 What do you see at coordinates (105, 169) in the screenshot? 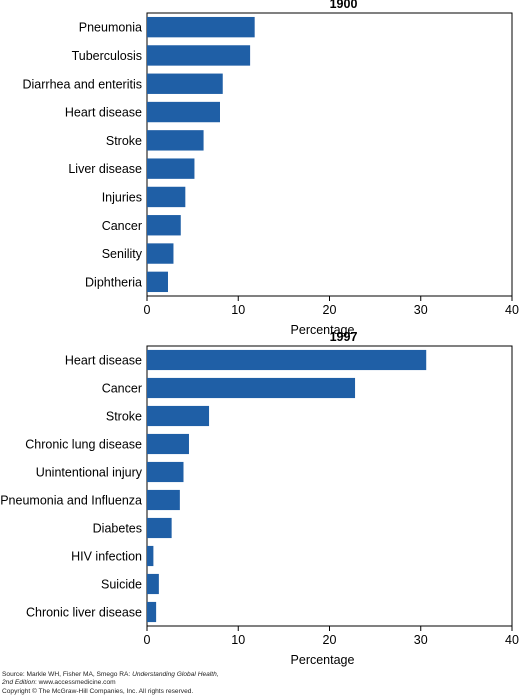
I see `chart-1900-category-label: Liver disease` at bounding box center [105, 169].